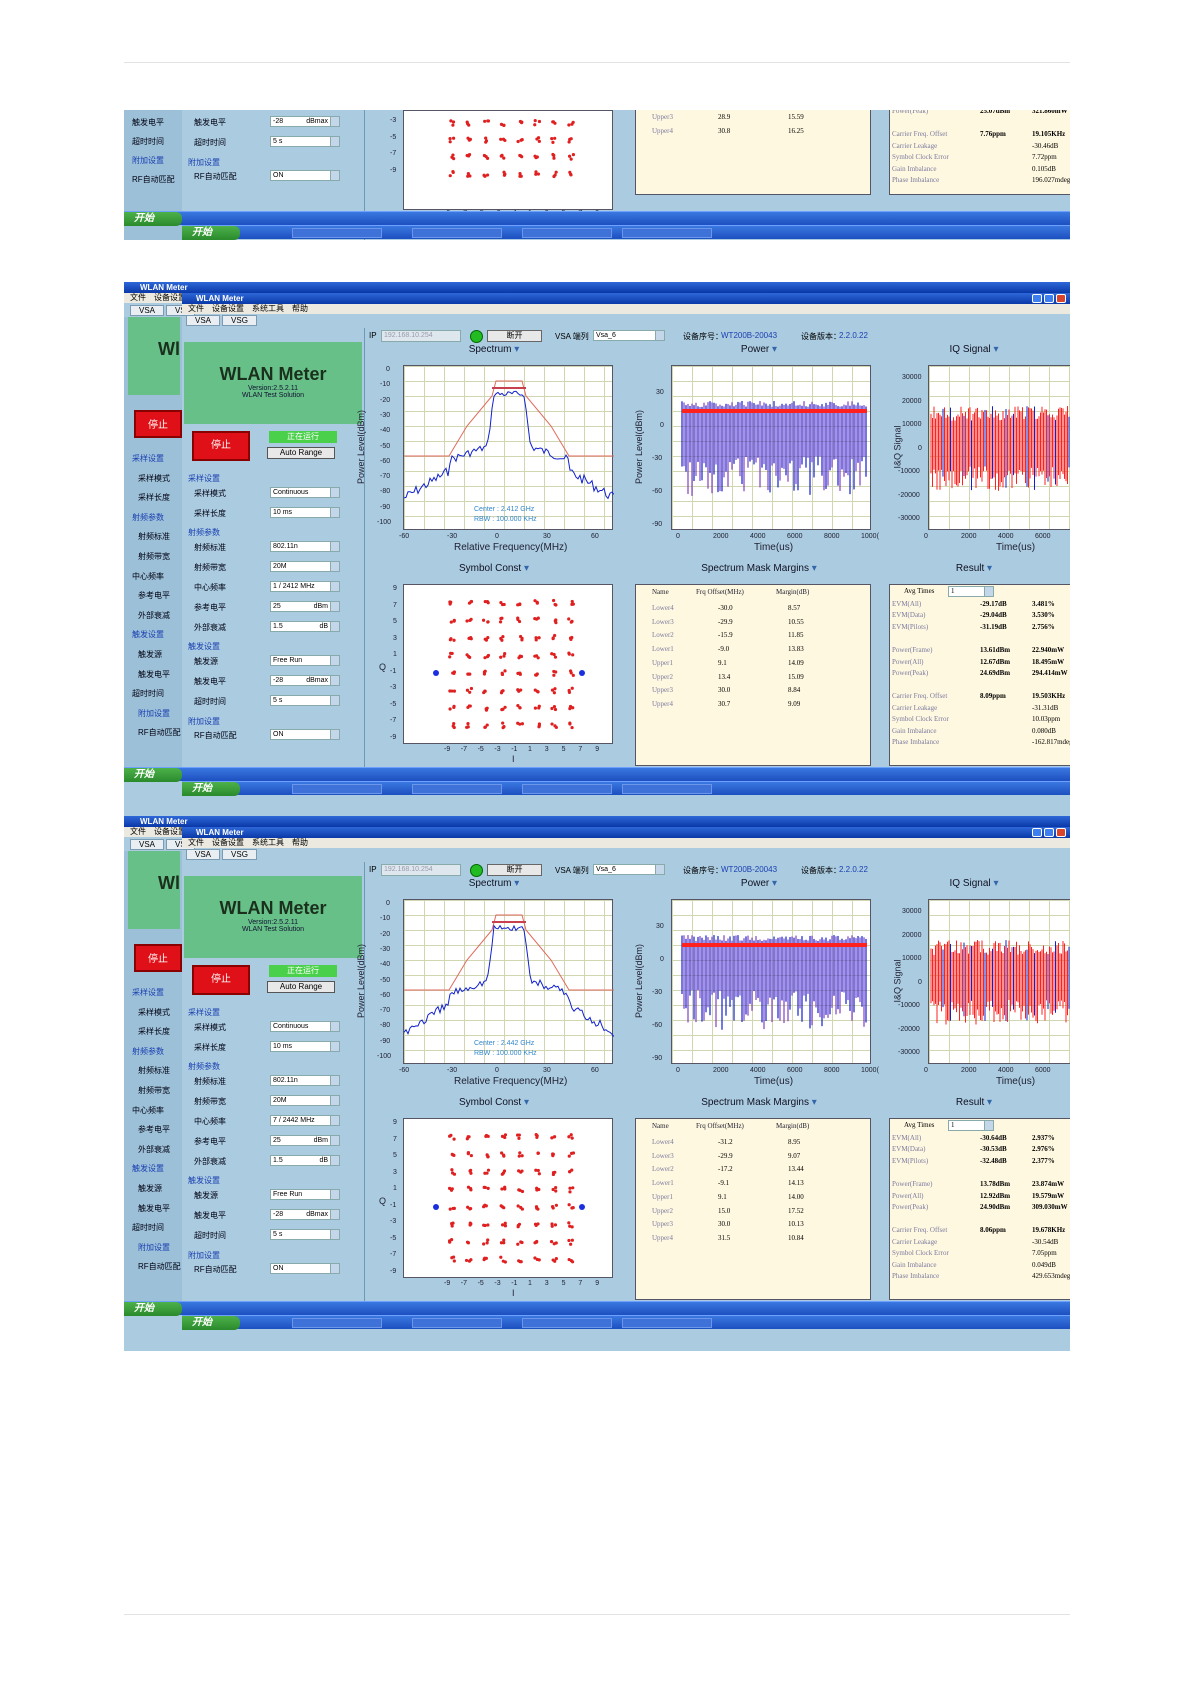 This screenshot has height=1684, width=1191. What do you see at coordinates (305, 586) in the screenshot?
I see `form-field: 1 / 2412 MHz` at bounding box center [305, 586].